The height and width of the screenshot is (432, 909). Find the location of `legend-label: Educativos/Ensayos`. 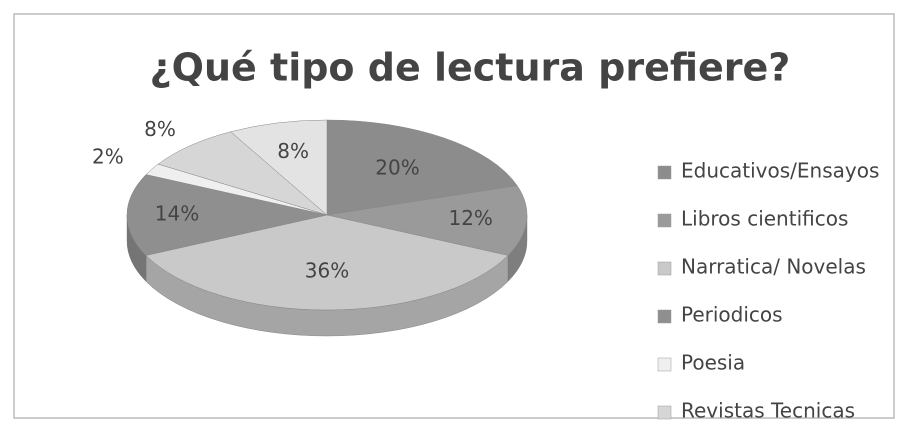

legend-label: Educativos/Ensayos is located at coordinates (780, 171).